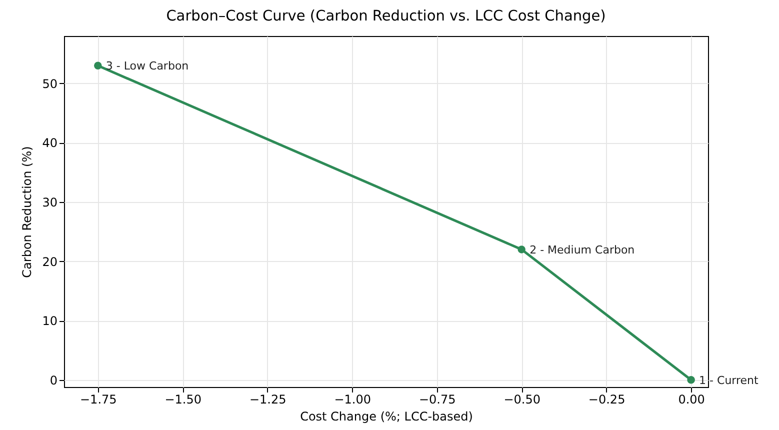  I want to click on x-tick-label: −0.75, so click(437, 399).